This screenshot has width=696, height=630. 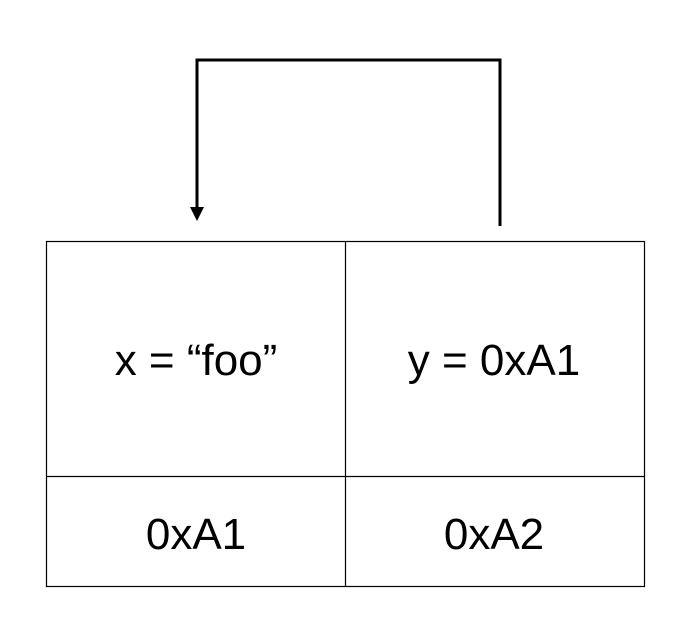 What do you see at coordinates (196, 447) in the screenshot?
I see `memory-cell-x: x = “foo” 0xA1` at bounding box center [196, 447].